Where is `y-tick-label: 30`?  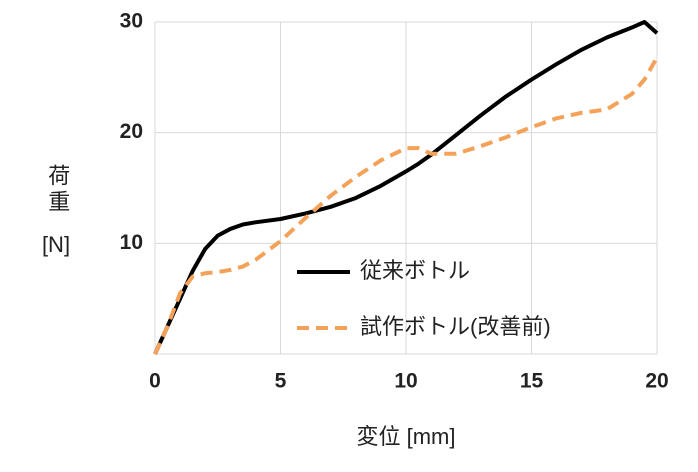 y-tick-label: 30 is located at coordinates (131, 21).